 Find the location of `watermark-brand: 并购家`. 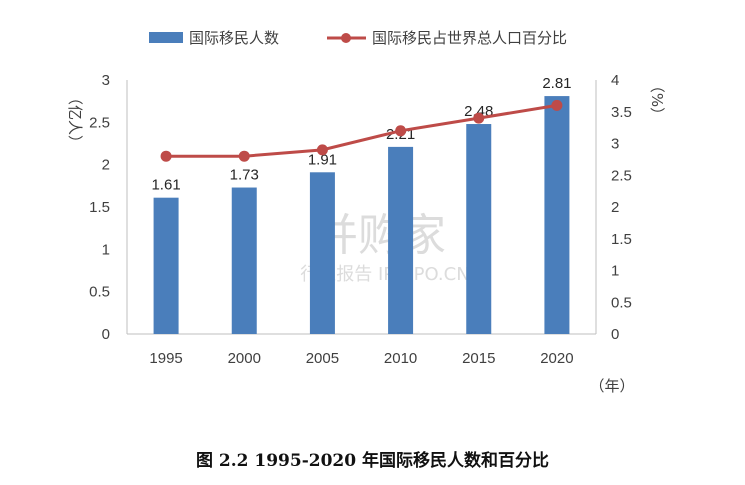

watermark-brand: 并购家 is located at coordinates (380, 235).